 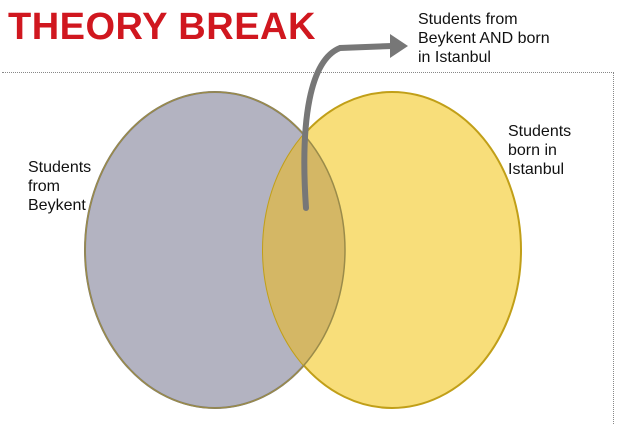 I want to click on arrow-head, so click(x=399, y=46).